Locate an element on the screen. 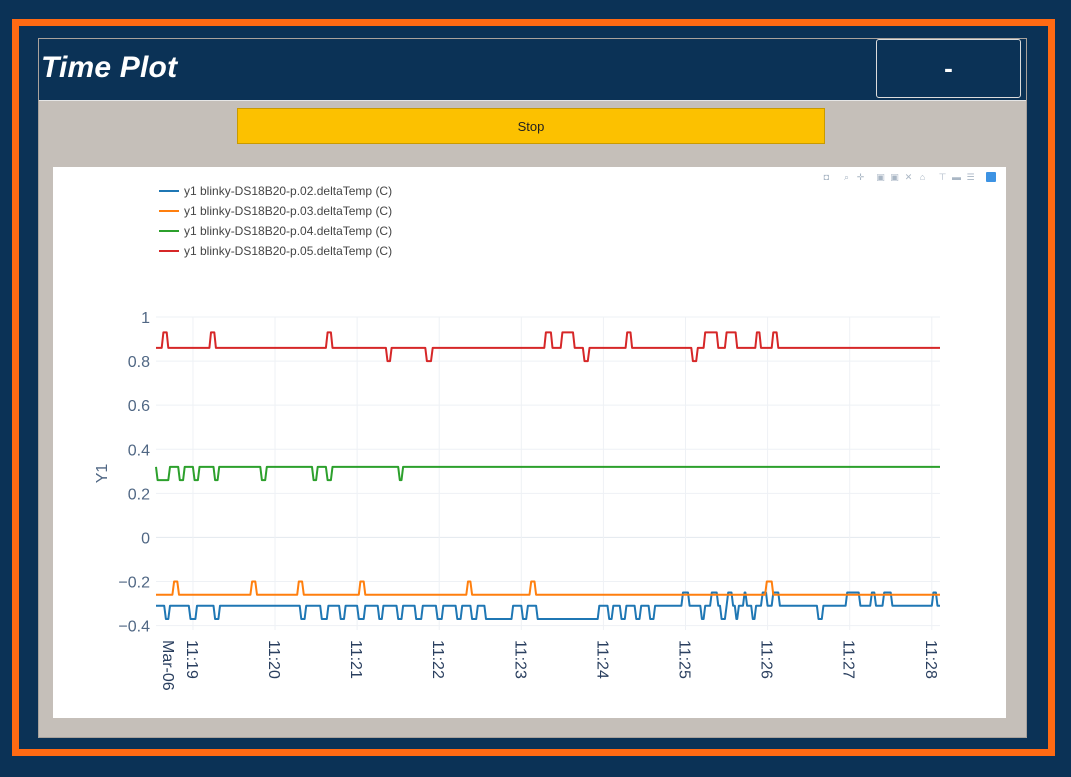 The width and height of the screenshot is (1071, 777). legend-swatch-p03 is located at coordinates (169, 211).